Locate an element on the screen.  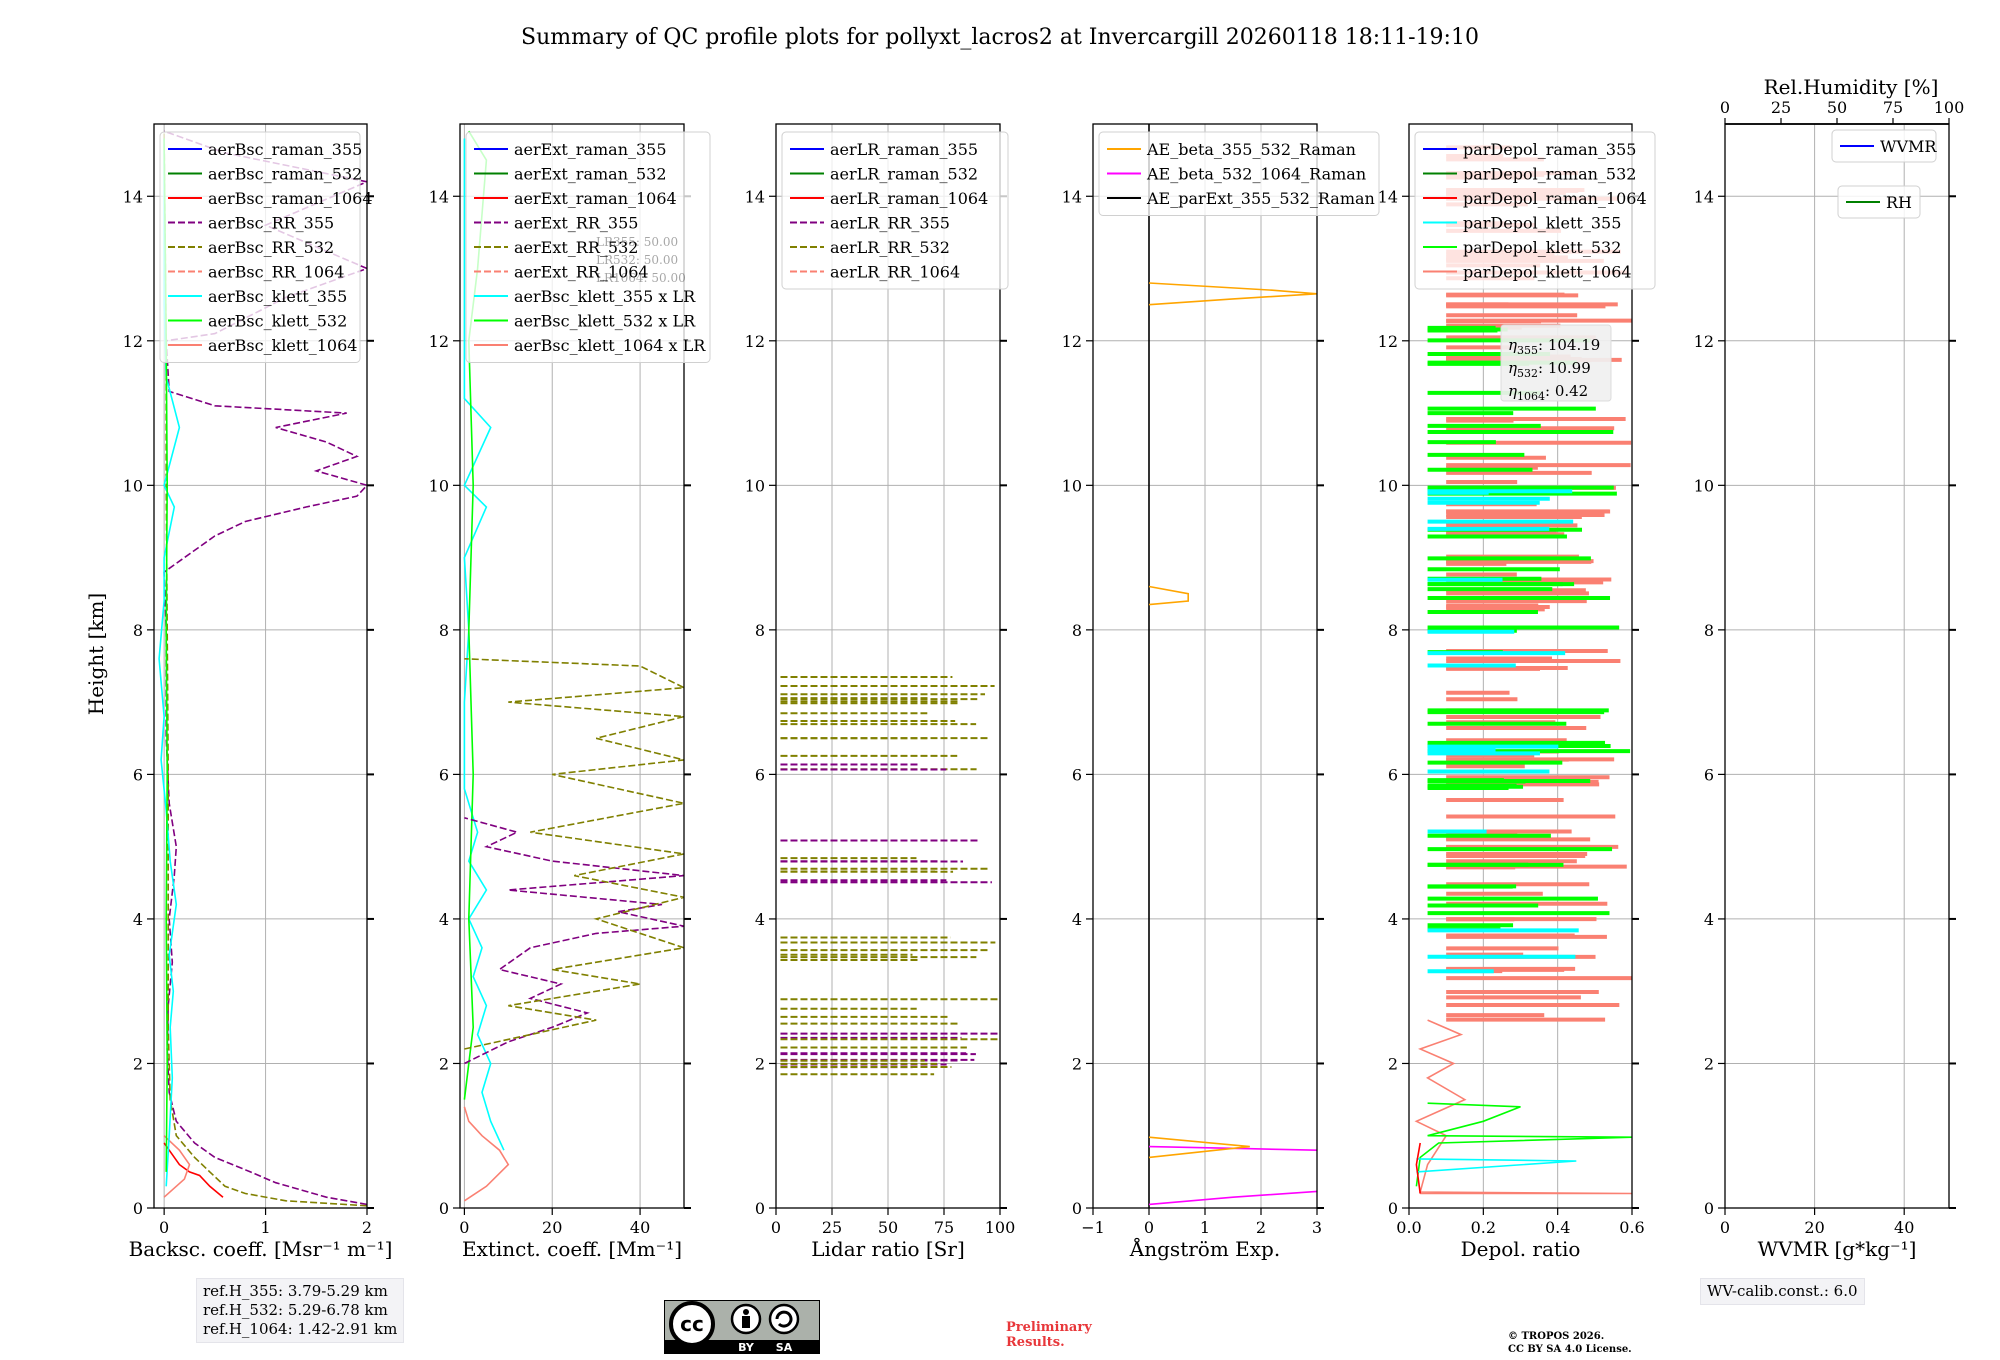
top-axis-label: Rel.Humidity [%] is located at coordinates (1851, 87).